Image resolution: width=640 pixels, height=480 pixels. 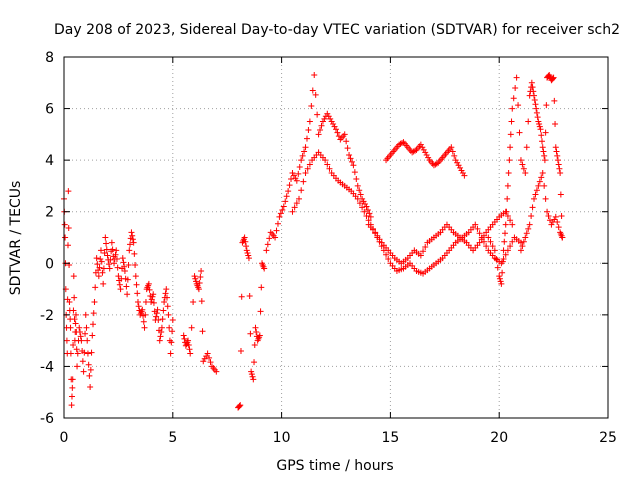 What do you see at coordinates (64, 438) in the screenshot?
I see `x-tick-label: 0` at bounding box center [64, 438].